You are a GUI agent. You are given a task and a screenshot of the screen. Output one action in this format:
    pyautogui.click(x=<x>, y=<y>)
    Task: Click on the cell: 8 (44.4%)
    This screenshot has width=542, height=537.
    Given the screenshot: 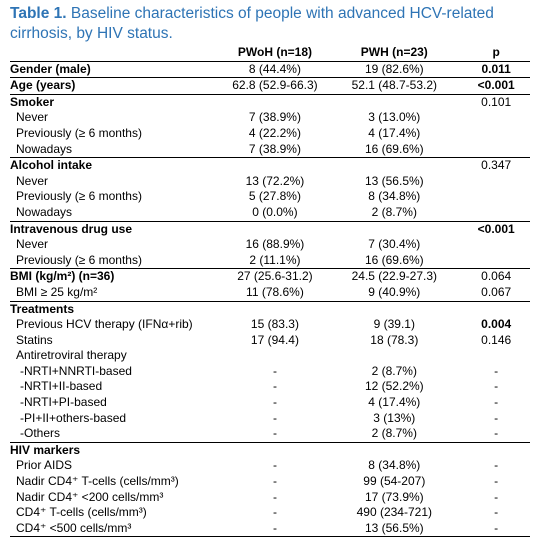 What is the action you would take?
    pyautogui.click(x=275, y=69)
    